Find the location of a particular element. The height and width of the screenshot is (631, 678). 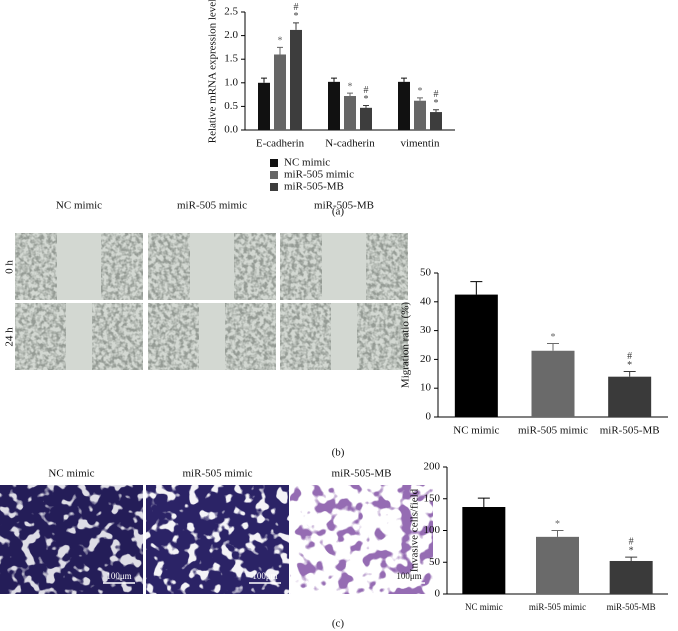

y-tick-label: 150 is located at coordinates (432, 498).